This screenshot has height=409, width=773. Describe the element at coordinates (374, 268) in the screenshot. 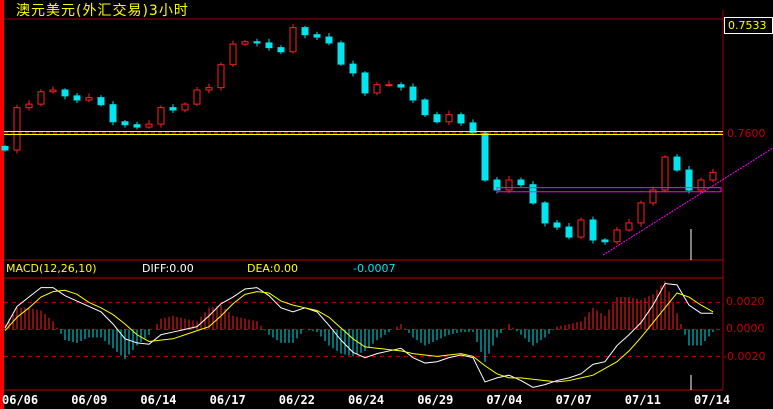

I see `macd-value: -0.0007` at that location.